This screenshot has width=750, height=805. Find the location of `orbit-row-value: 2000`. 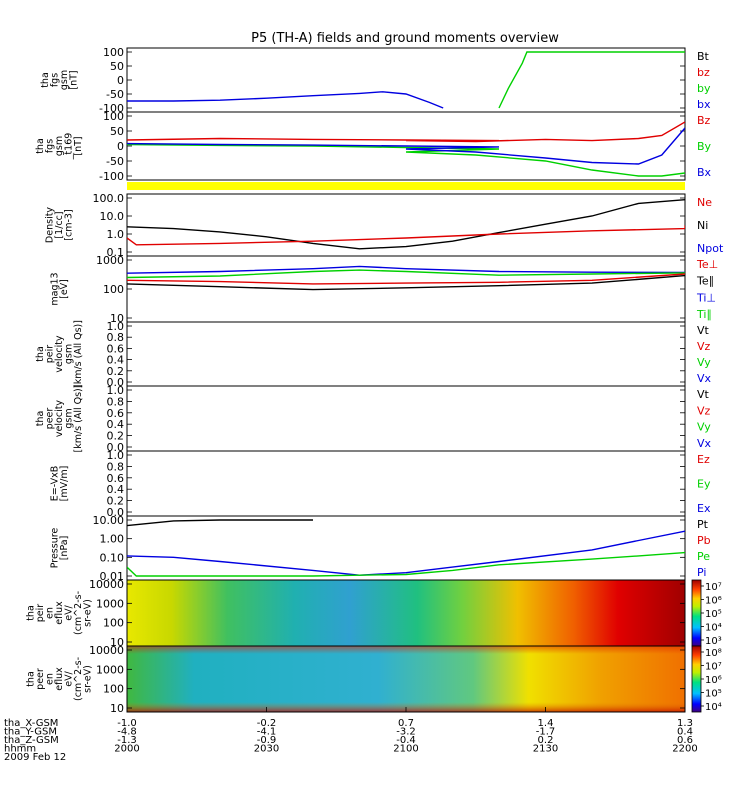

orbit-row-value: 2000 is located at coordinates (126, 749).